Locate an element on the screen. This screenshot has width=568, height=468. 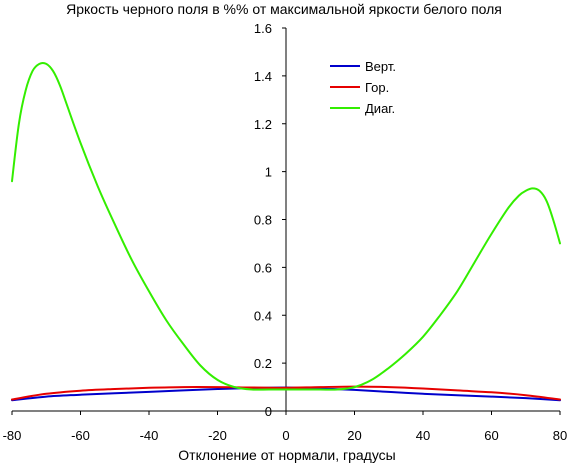
x-tick-label: -40 is located at coordinates (149, 435).